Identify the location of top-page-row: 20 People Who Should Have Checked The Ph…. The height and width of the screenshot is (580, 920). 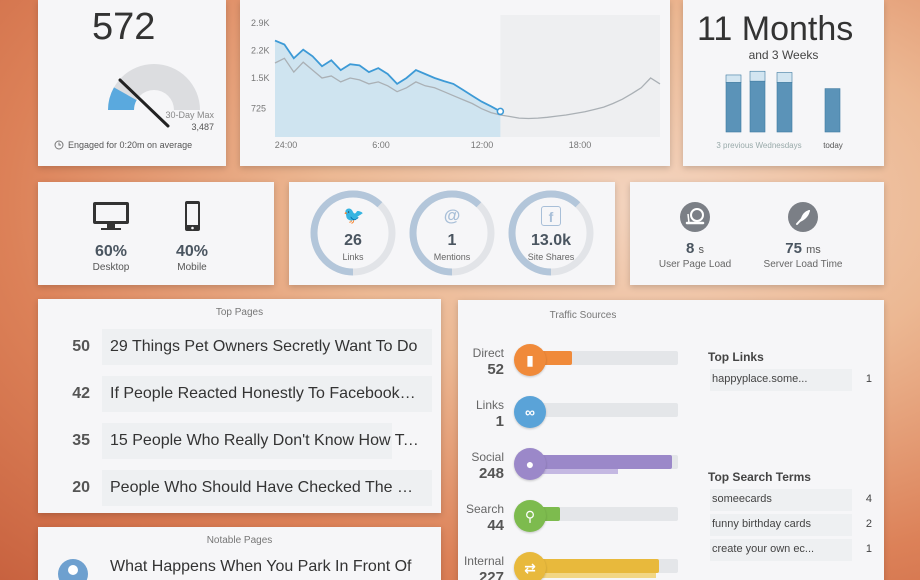
(239, 488).